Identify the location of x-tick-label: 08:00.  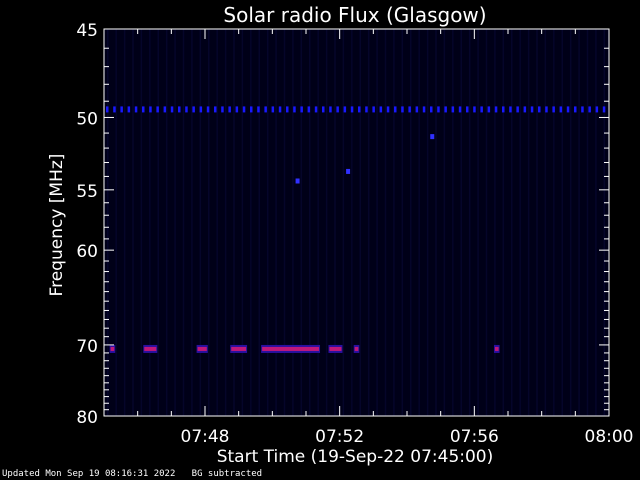
(609, 437).